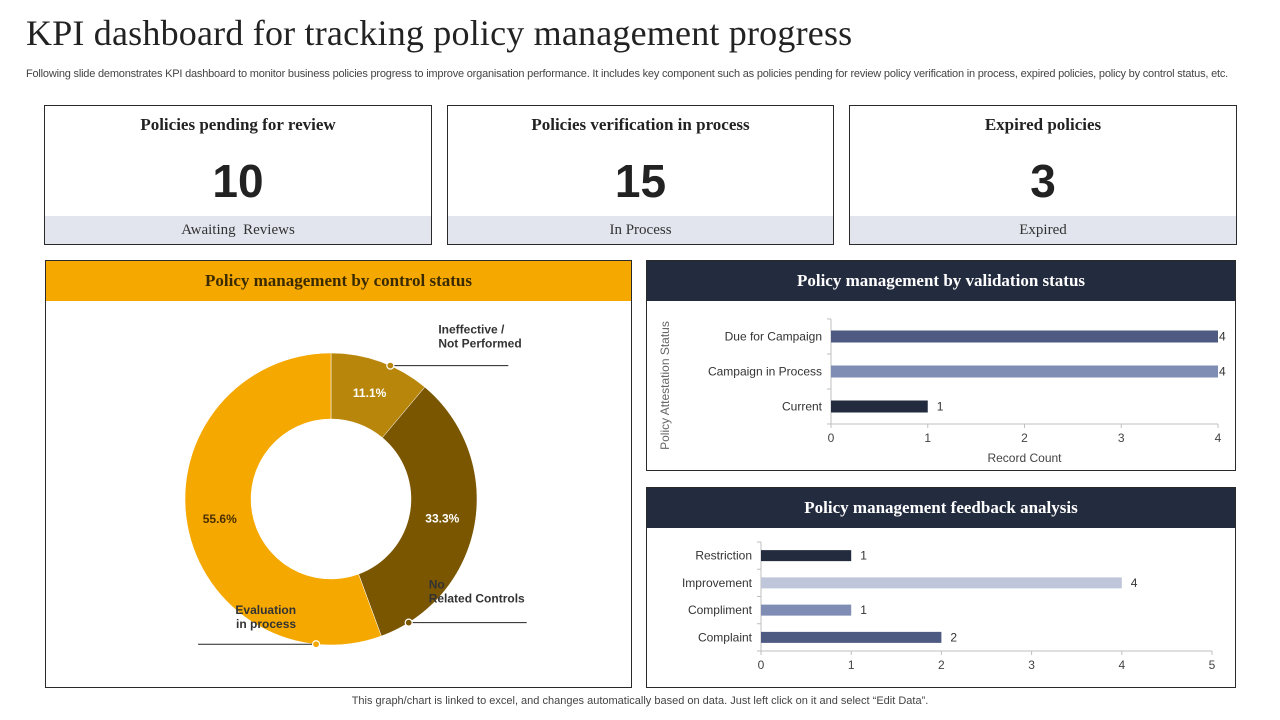 The height and width of the screenshot is (720, 1280). Describe the element at coordinates (723, 556) in the screenshot. I see `category-label: Restriction` at that location.